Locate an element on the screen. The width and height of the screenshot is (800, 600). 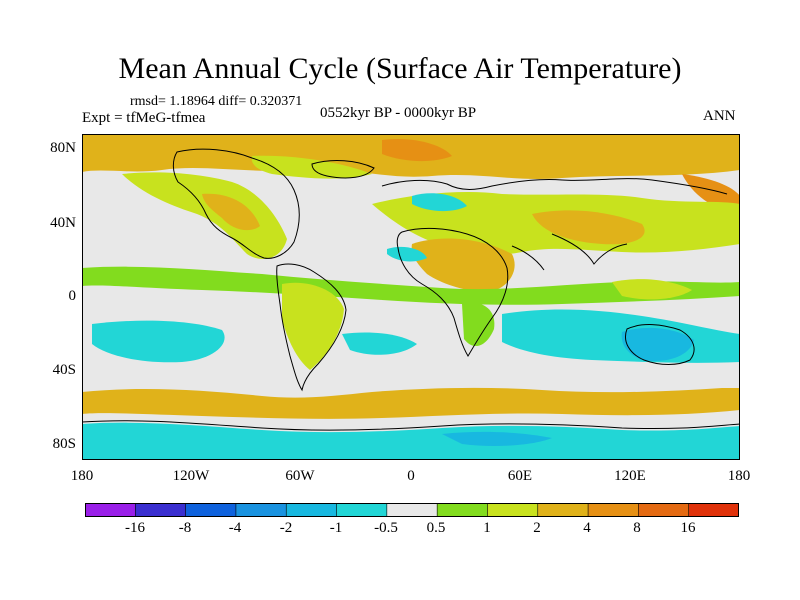
lon-label: 120E is located at coordinates (630, 476).